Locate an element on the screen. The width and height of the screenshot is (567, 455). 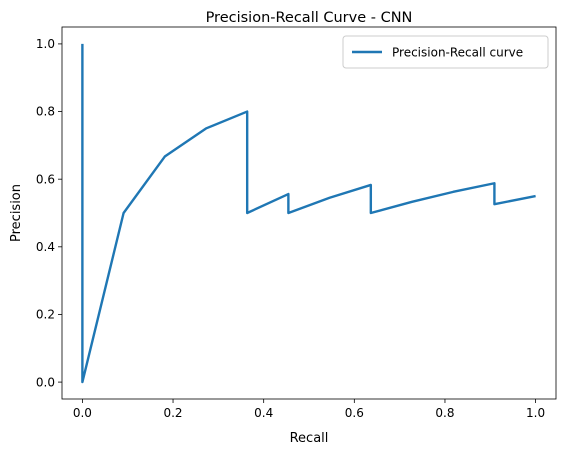
x-tick-label: 0.8 is located at coordinates (444, 413).